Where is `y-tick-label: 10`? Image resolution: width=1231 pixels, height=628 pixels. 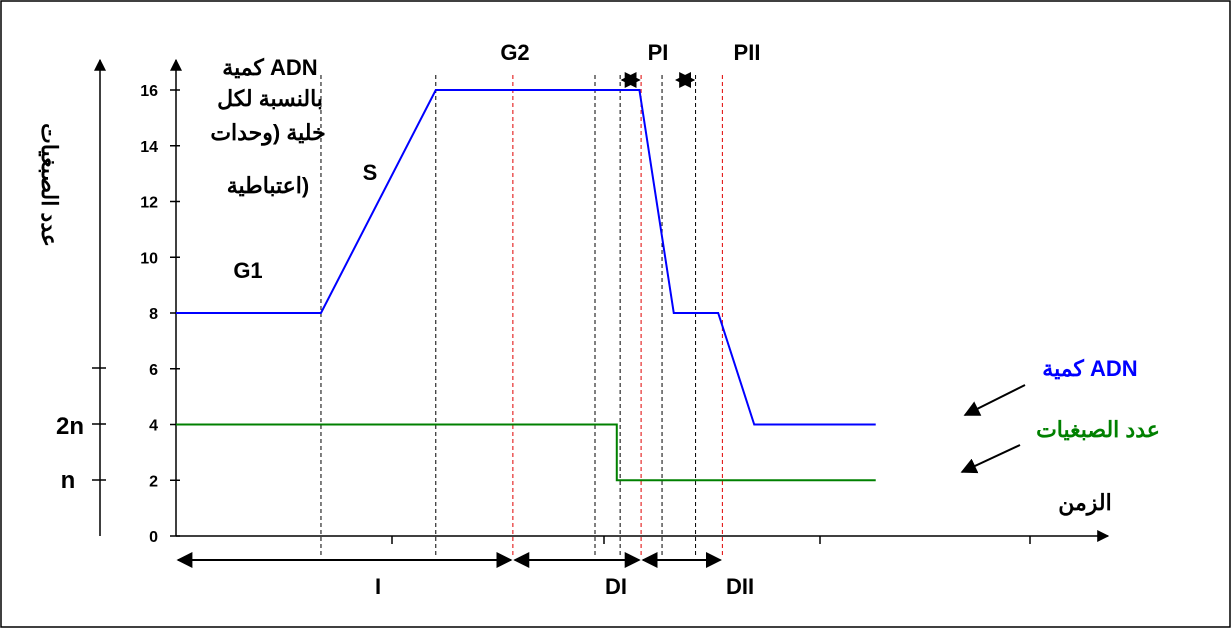 y-tick-label: 10 is located at coordinates (149, 258).